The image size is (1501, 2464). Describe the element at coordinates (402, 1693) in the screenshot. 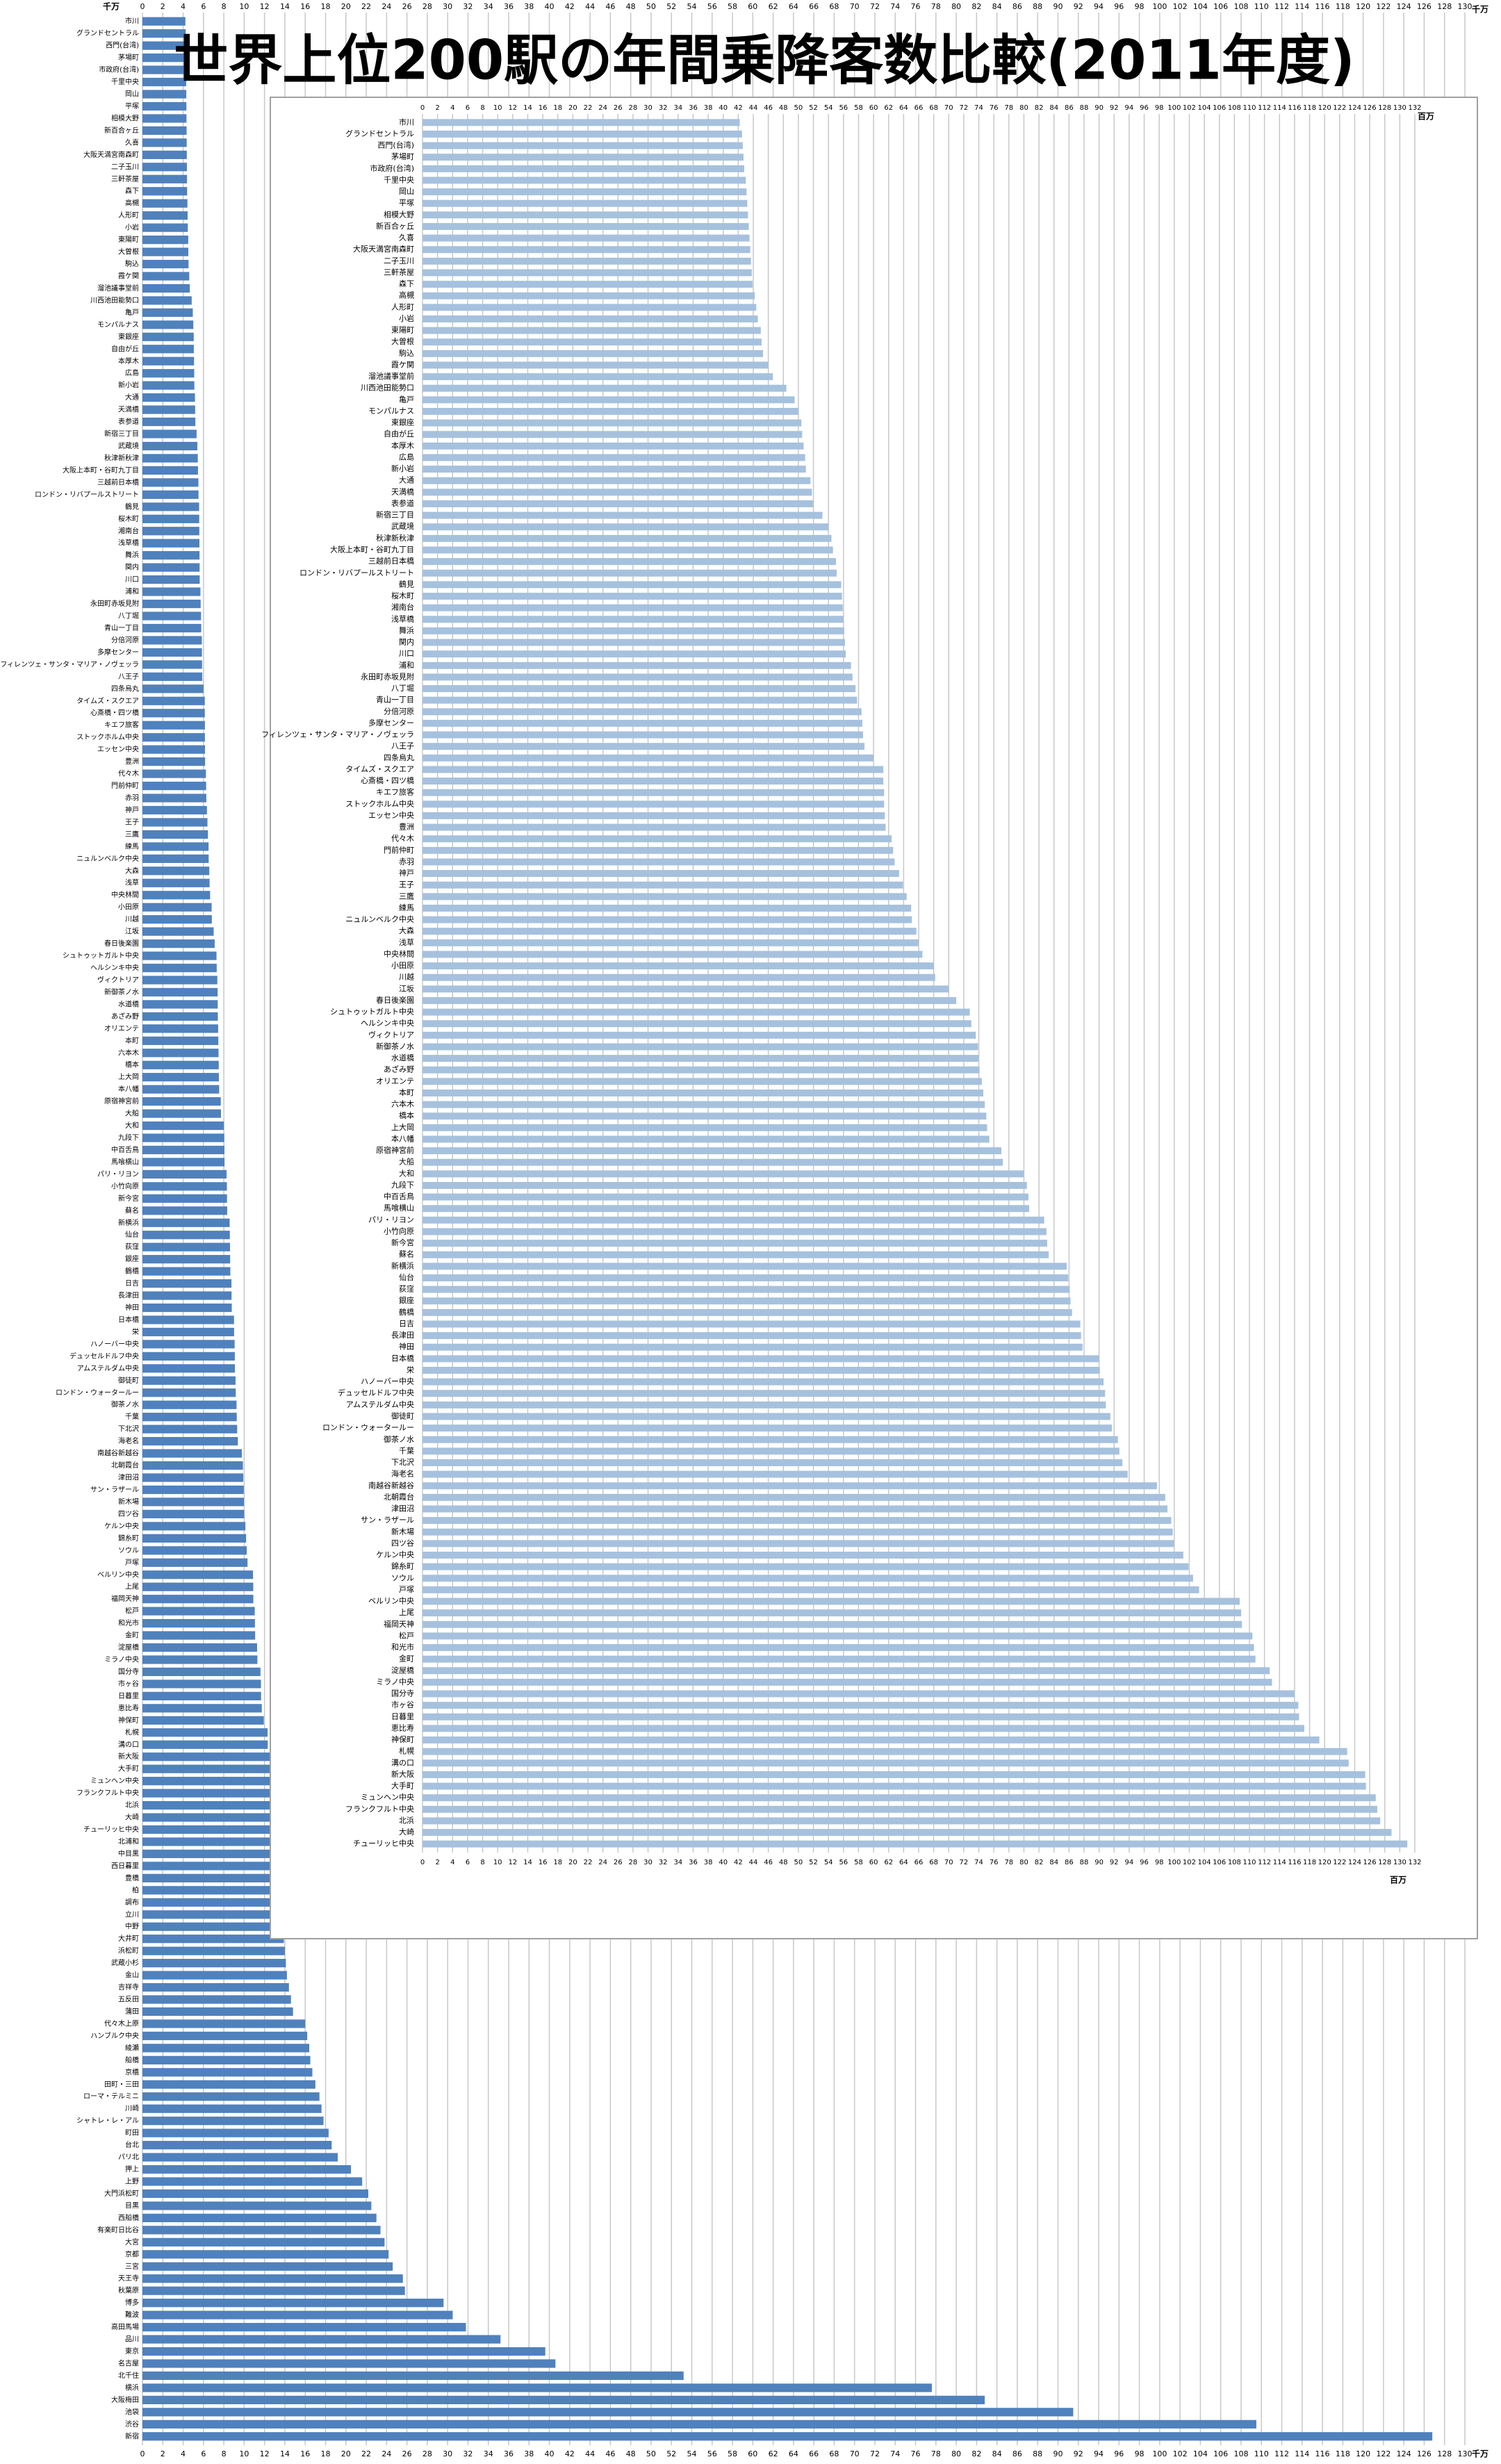

I see `y-tick-label: 国分寺` at that location.